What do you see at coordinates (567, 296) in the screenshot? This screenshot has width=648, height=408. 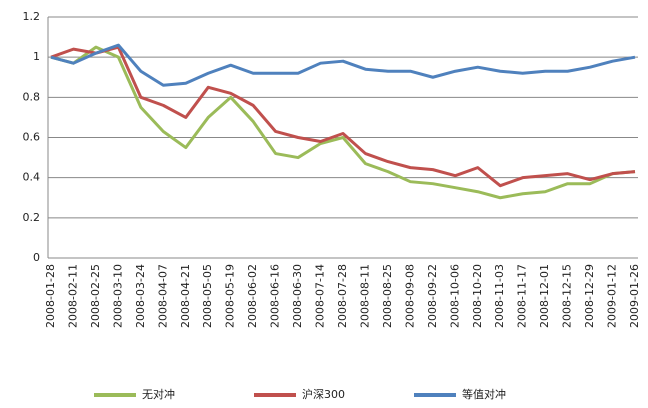 I see `x-tick-label: 2008-12-15` at bounding box center [567, 296].